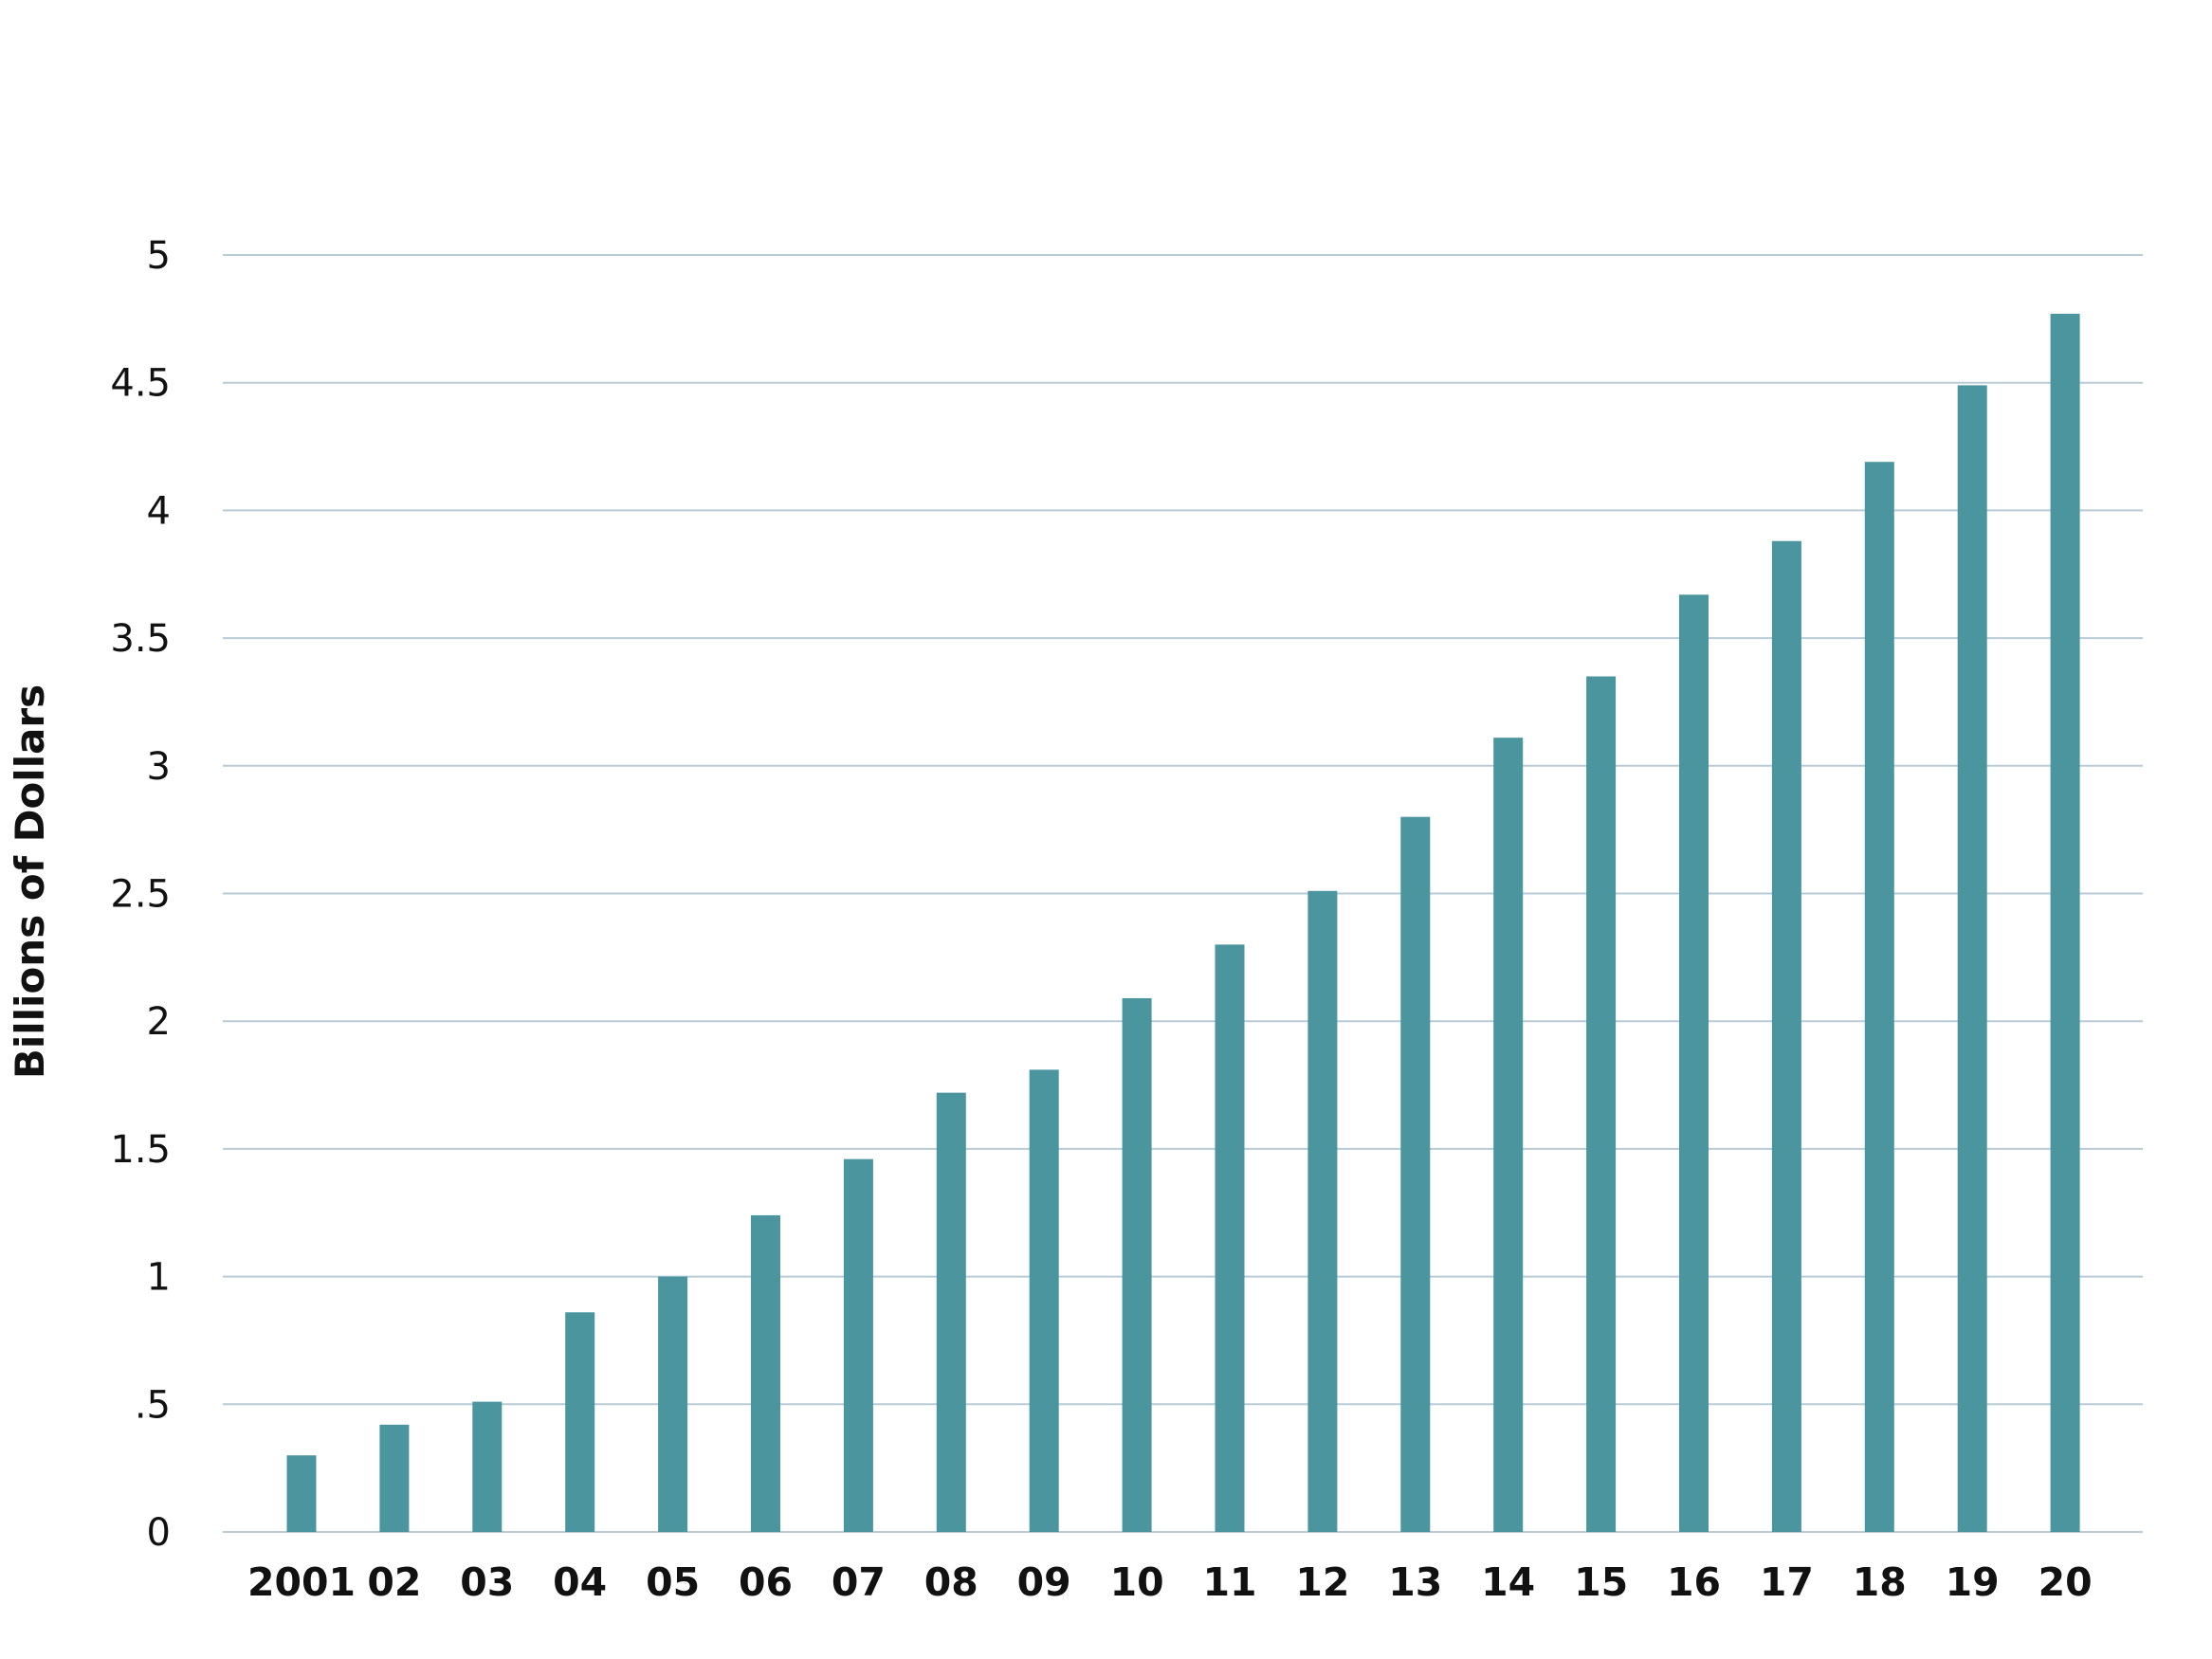 The image size is (2212, 1659). What do you see at coordinates (1322, 1582) in the screenshot?
I see `x-tick-label: 12` at bounding box center [1322, 1582].